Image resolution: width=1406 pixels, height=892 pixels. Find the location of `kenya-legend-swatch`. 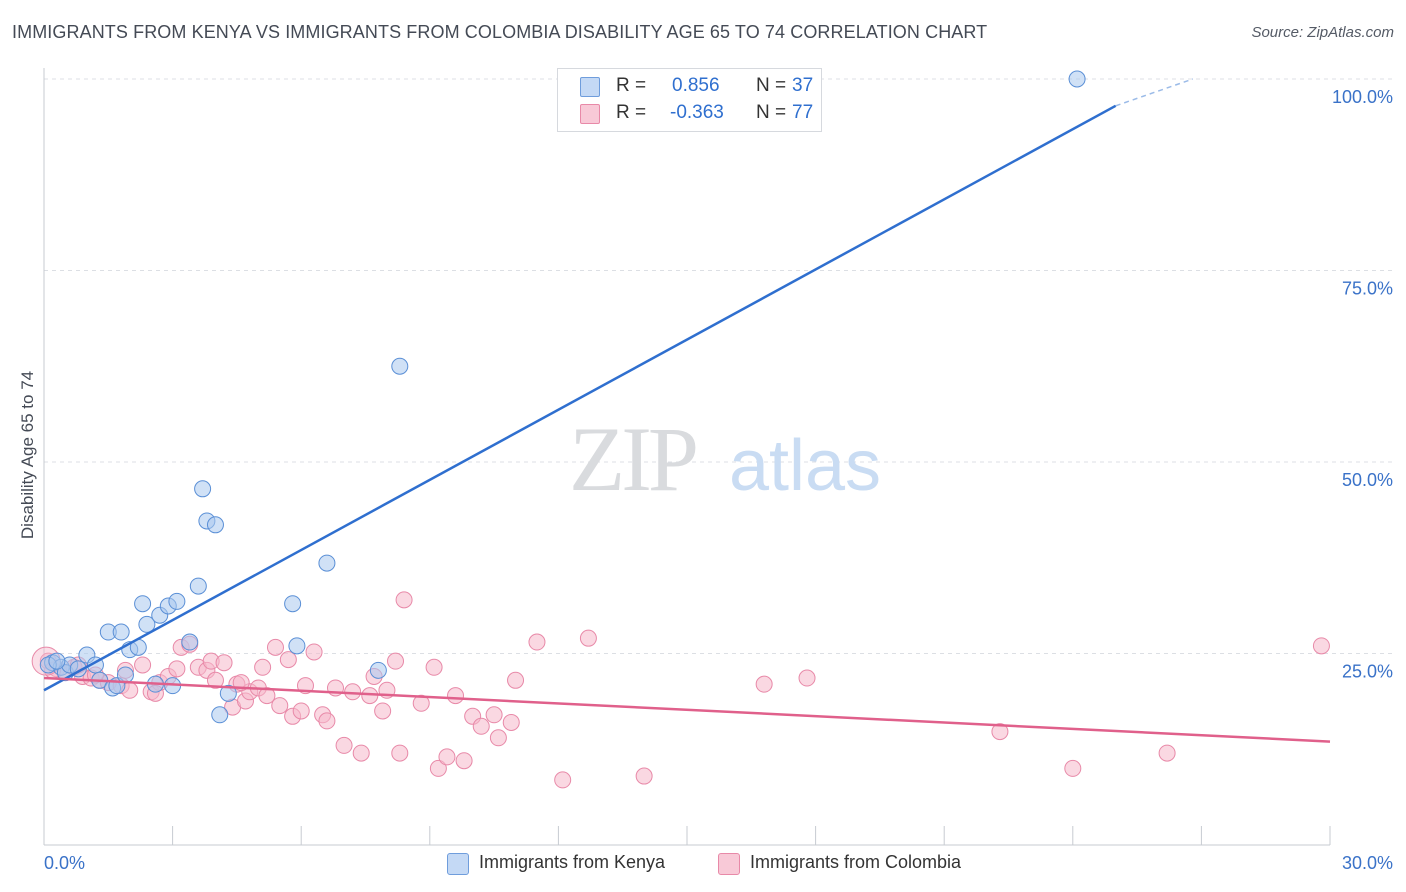

kenya-legend-swatch is located at coordinates (458, 864).